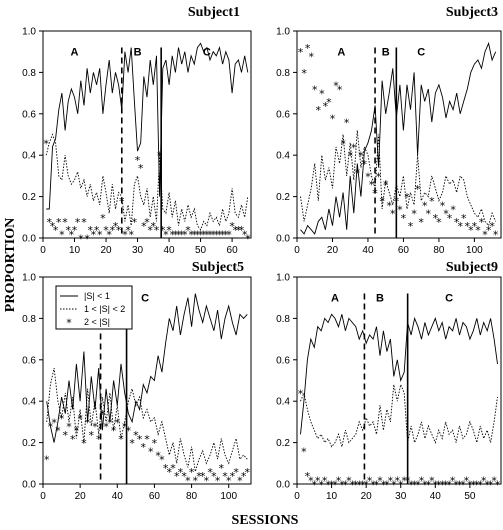  What do you see at coordinates (283, 360) in the screenshot?
I see `y-tick-label: 0.6` at bounding box center [283, 360].